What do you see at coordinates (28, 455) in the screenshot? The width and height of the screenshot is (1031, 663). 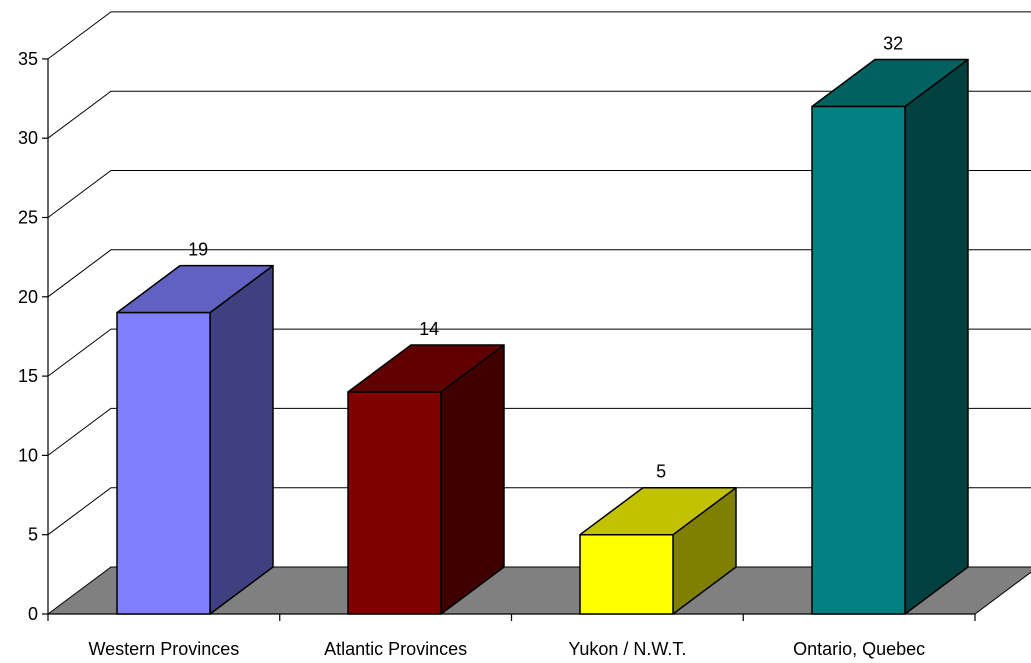 I see `y-tick-label: 10` at bounding box center [28, 455].